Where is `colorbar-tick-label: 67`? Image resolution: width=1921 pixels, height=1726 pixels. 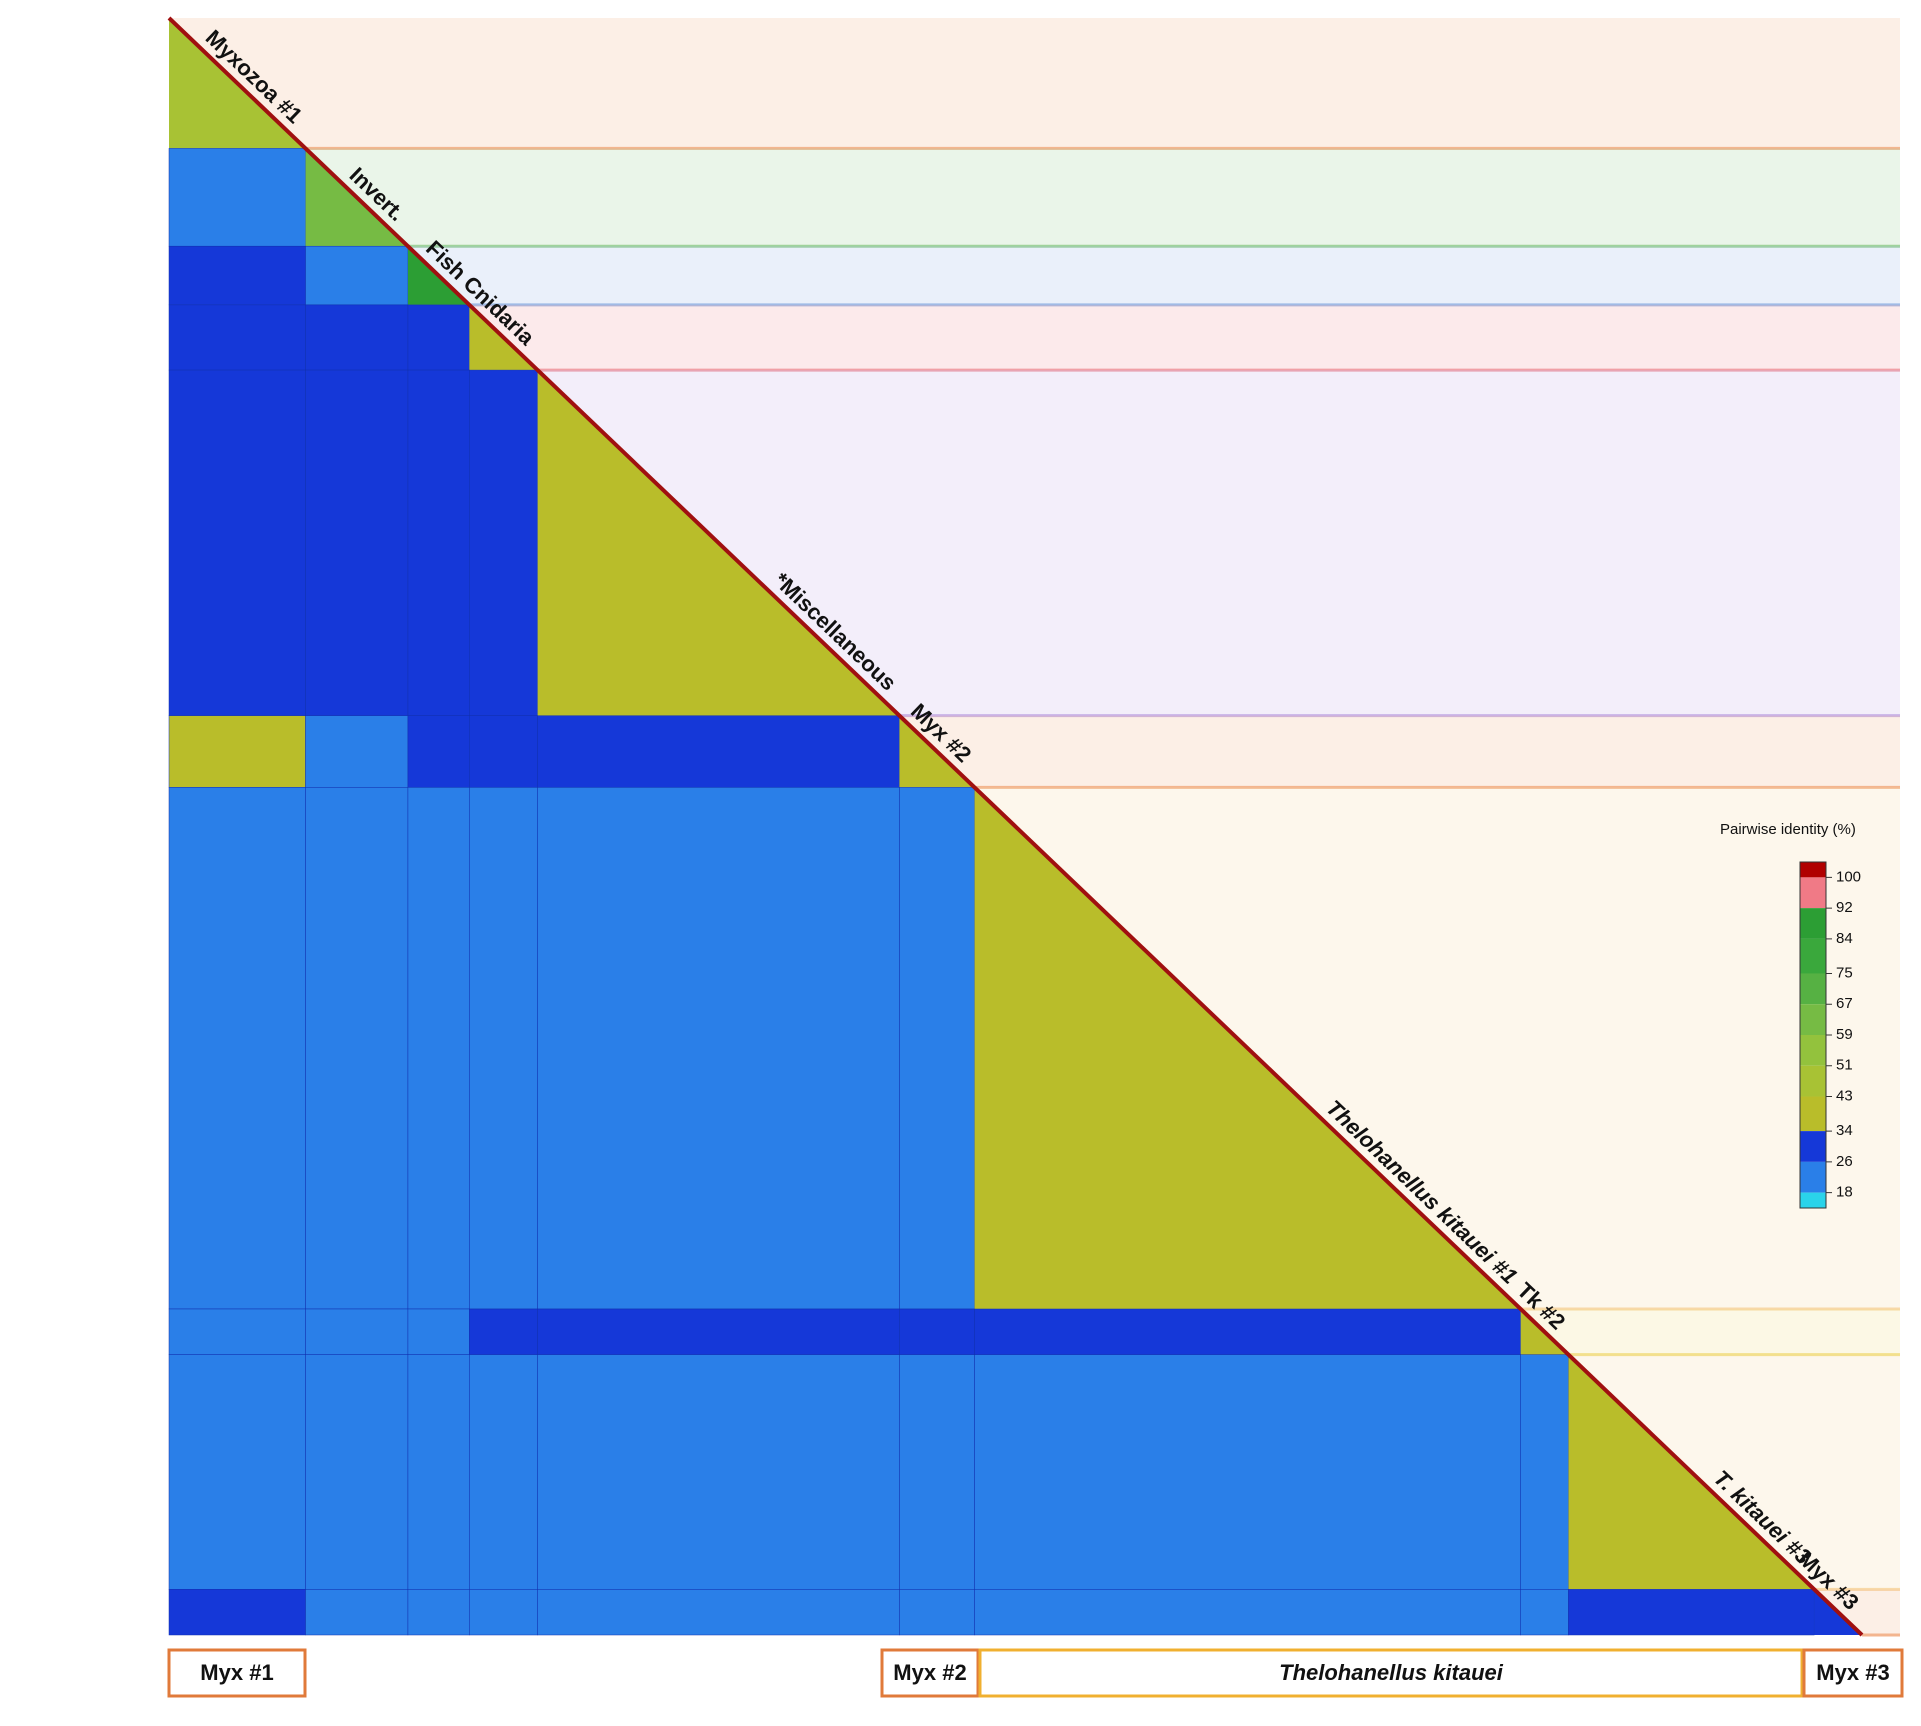 colorbar-tick-label: 67 is located at coordinates (1844, 1003).